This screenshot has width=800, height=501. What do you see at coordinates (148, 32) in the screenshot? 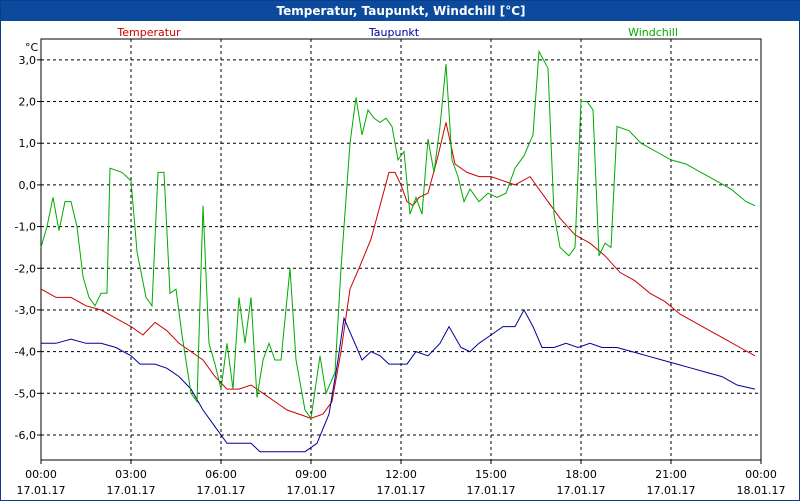
I see `legend-label-temperatur: Temperatur` at bounding box center [148, 32].